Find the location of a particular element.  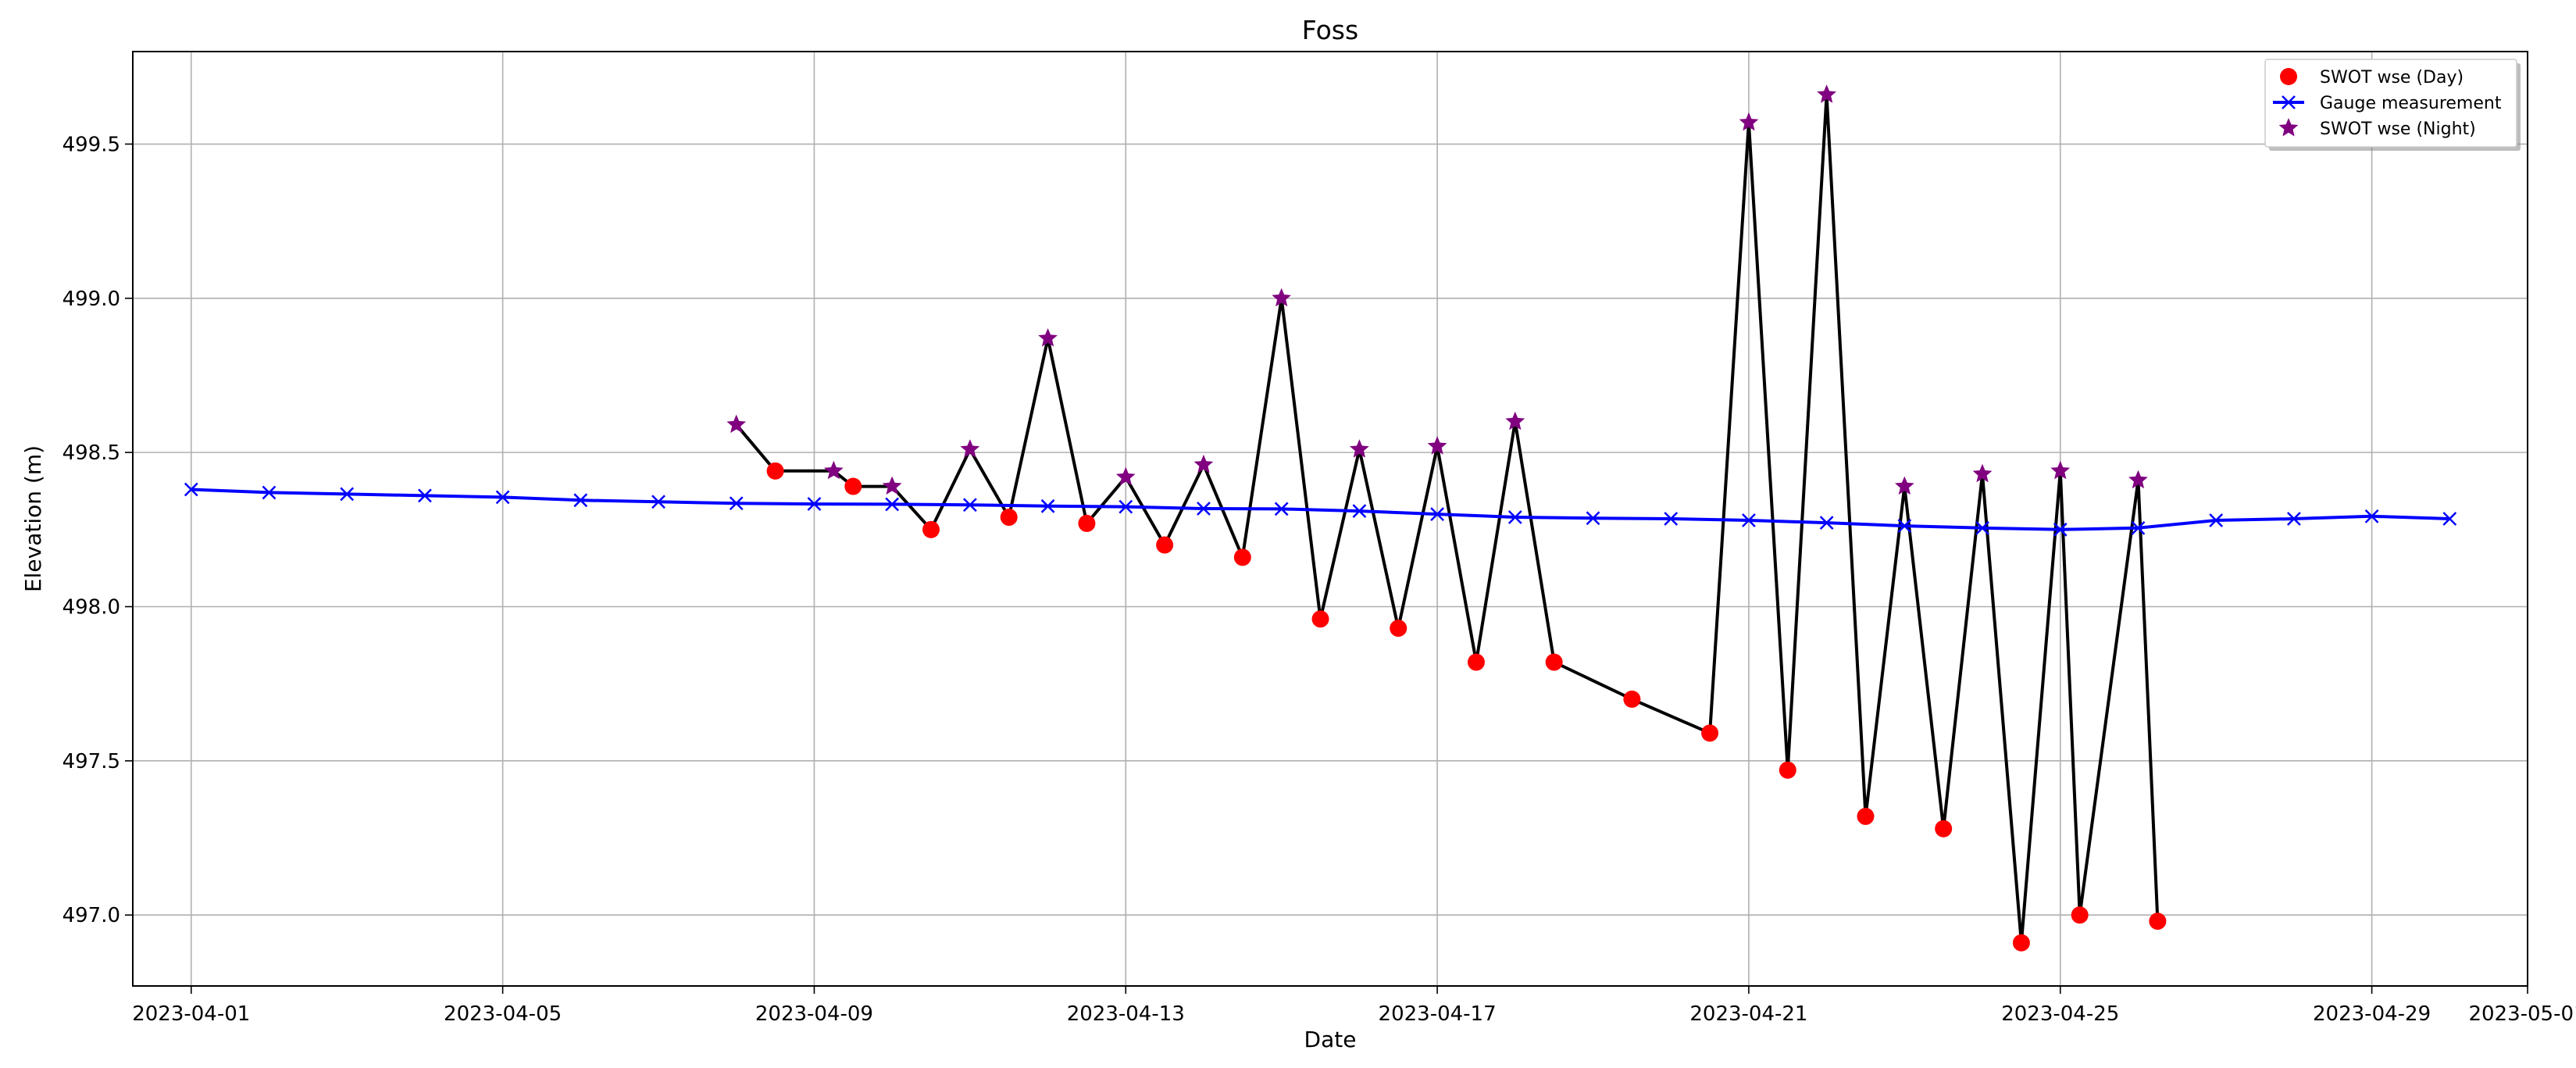

chart-title: Foss is located at coordinates (1330, 30).